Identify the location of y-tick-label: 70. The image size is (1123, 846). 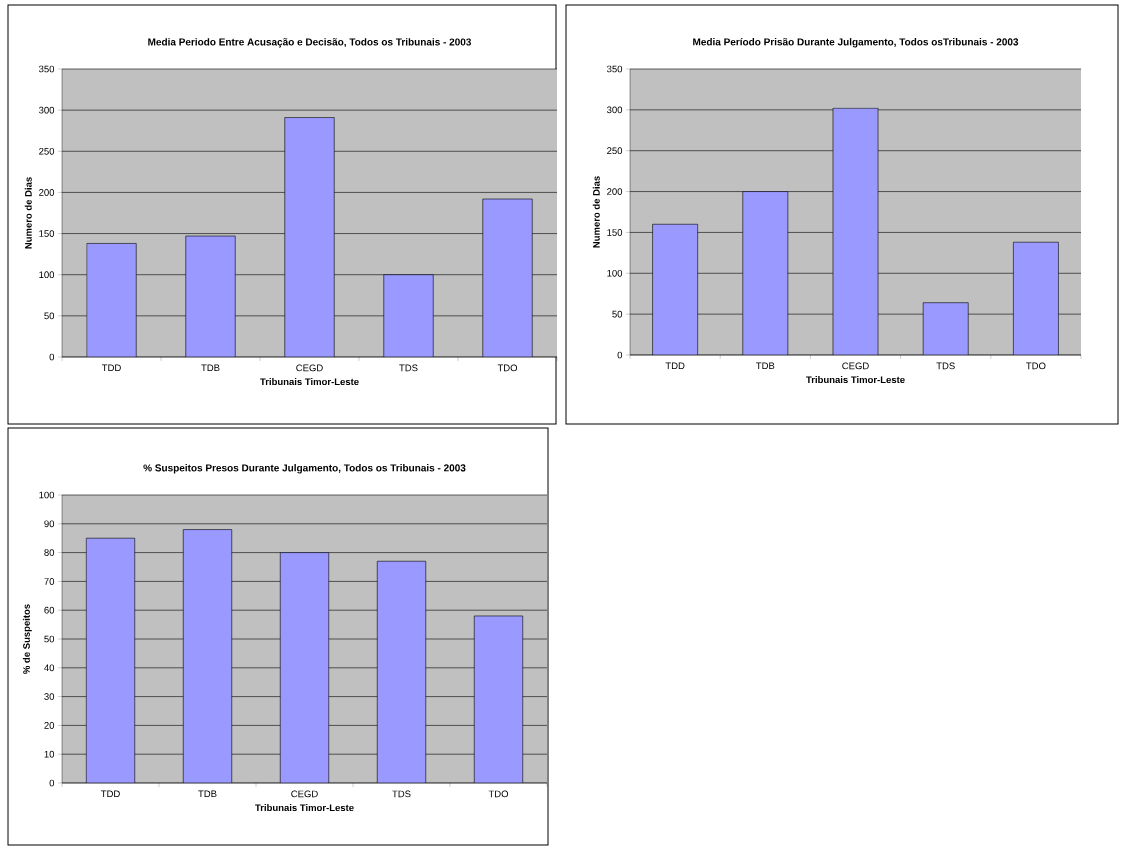
(49, 581).